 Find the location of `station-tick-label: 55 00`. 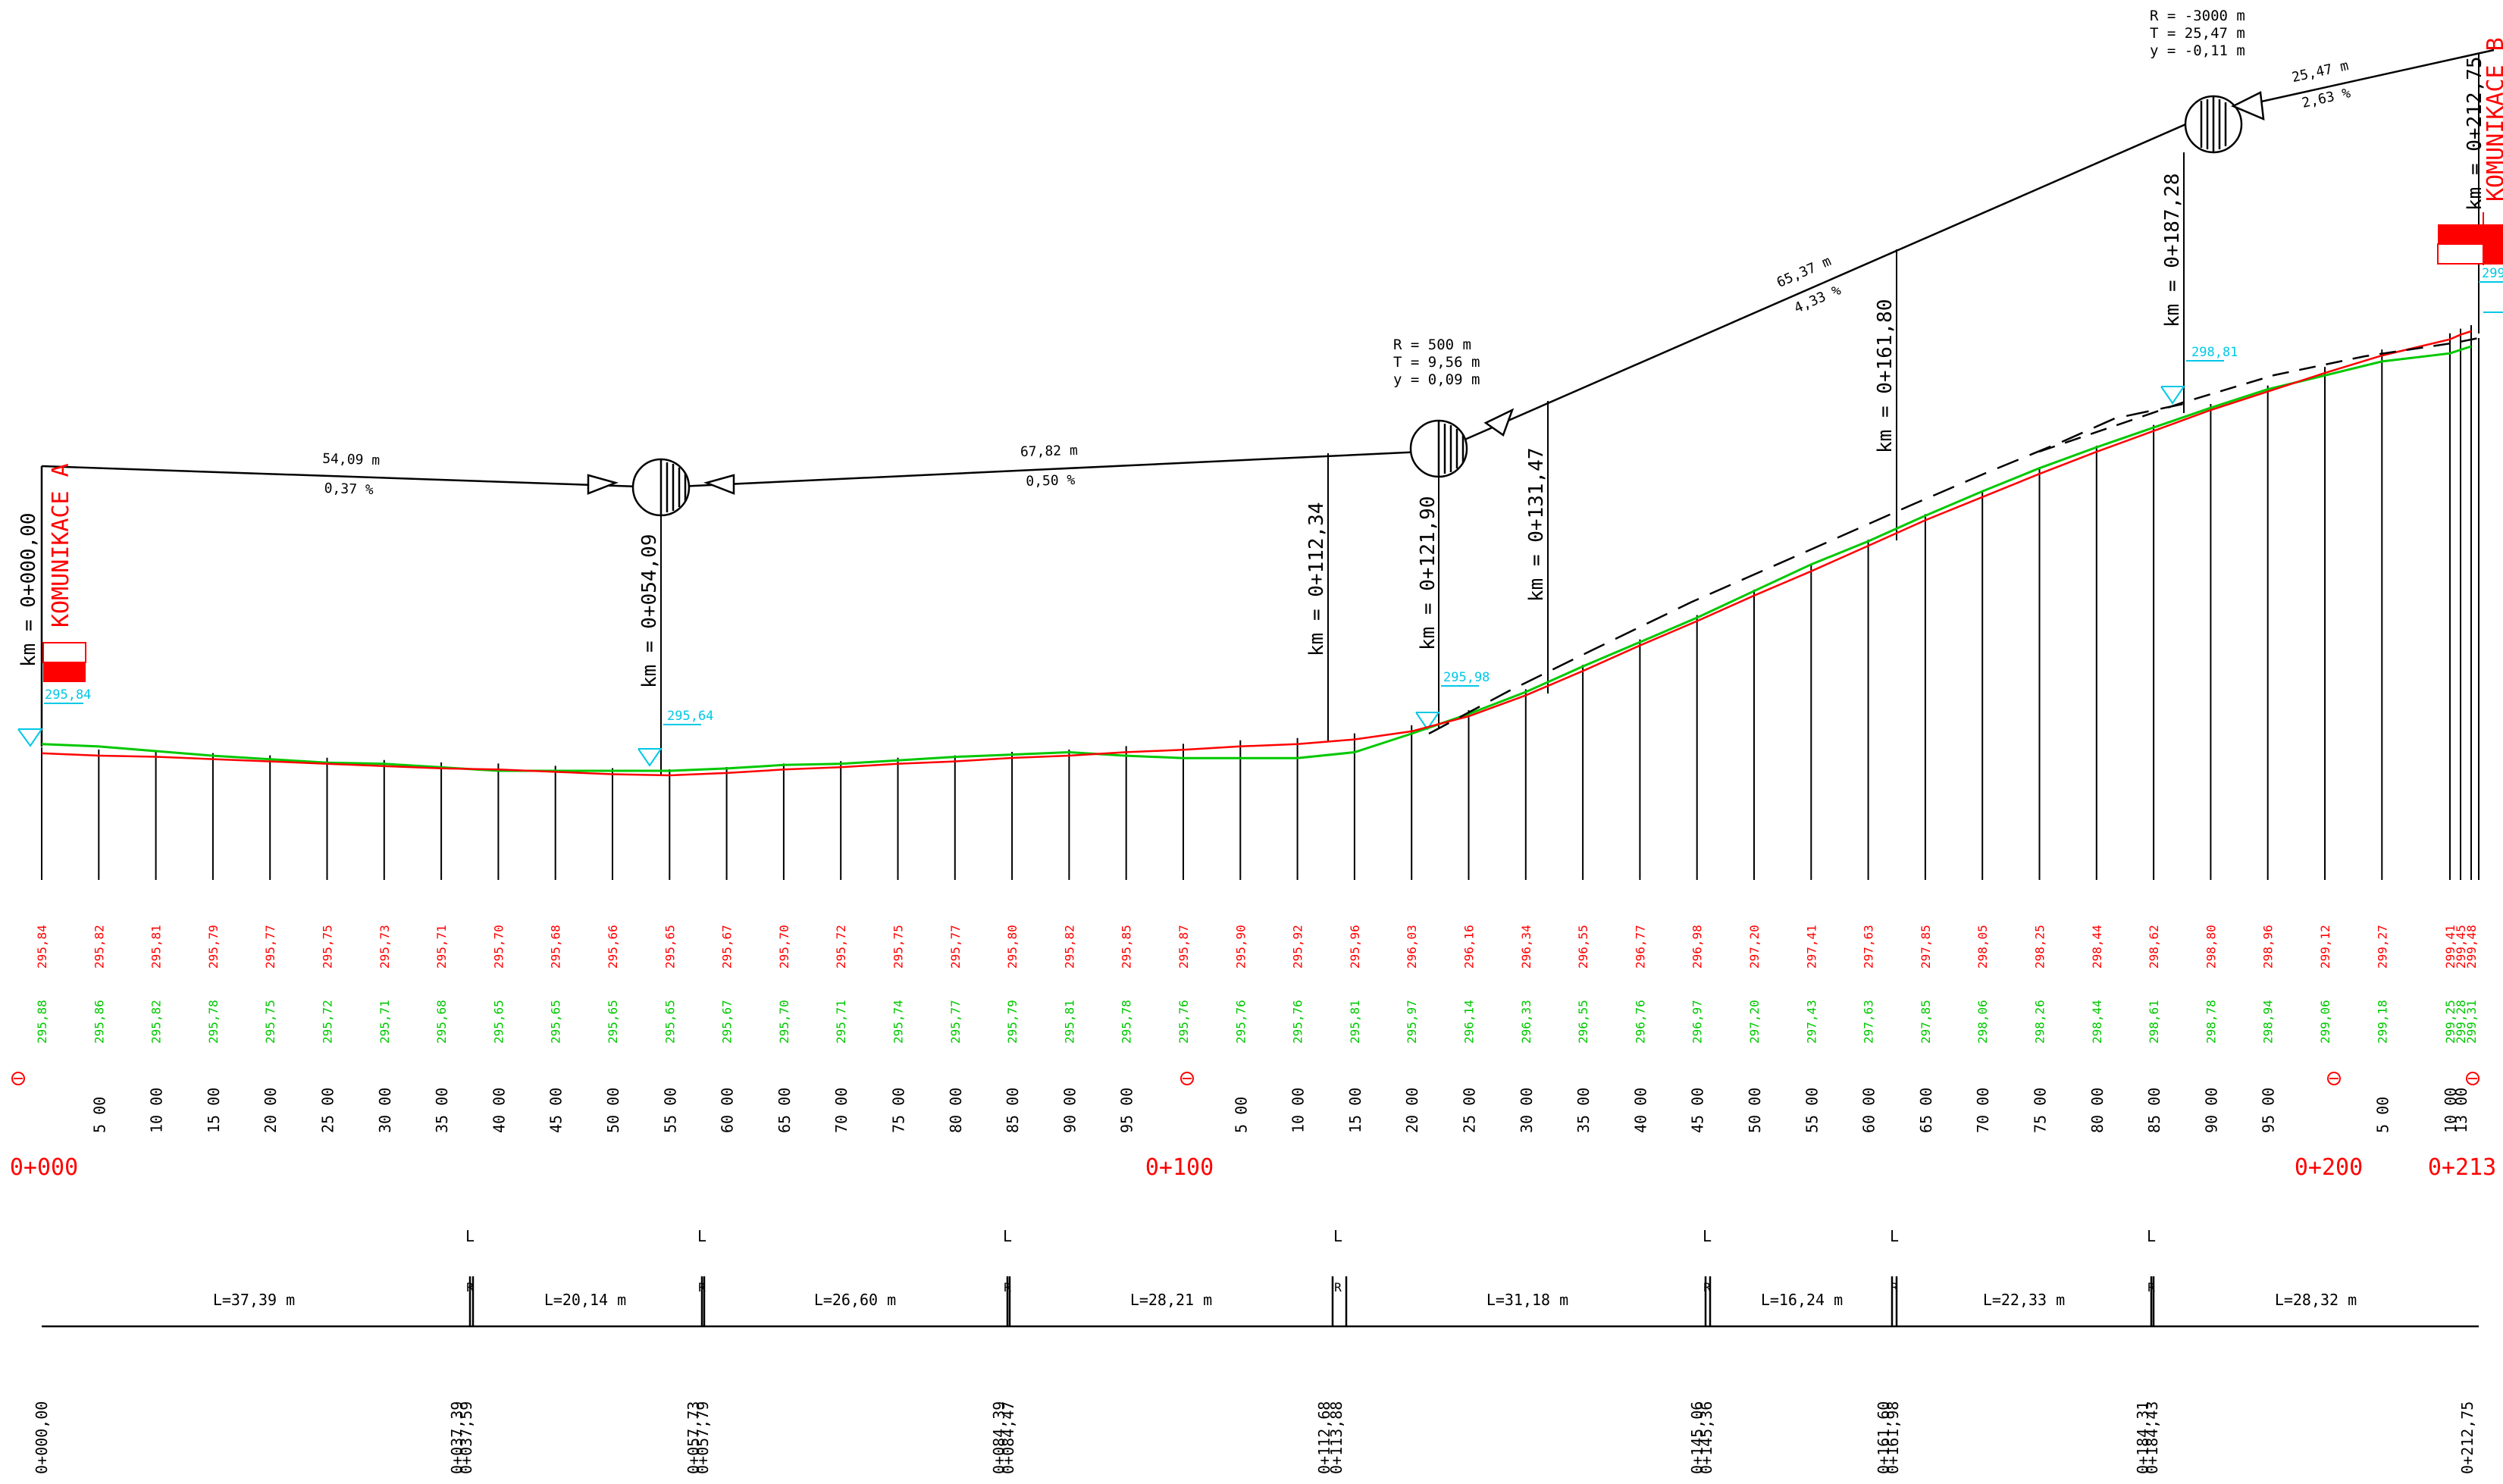

station-tick-label: 55 00 is located at coordinates (670, 1111).